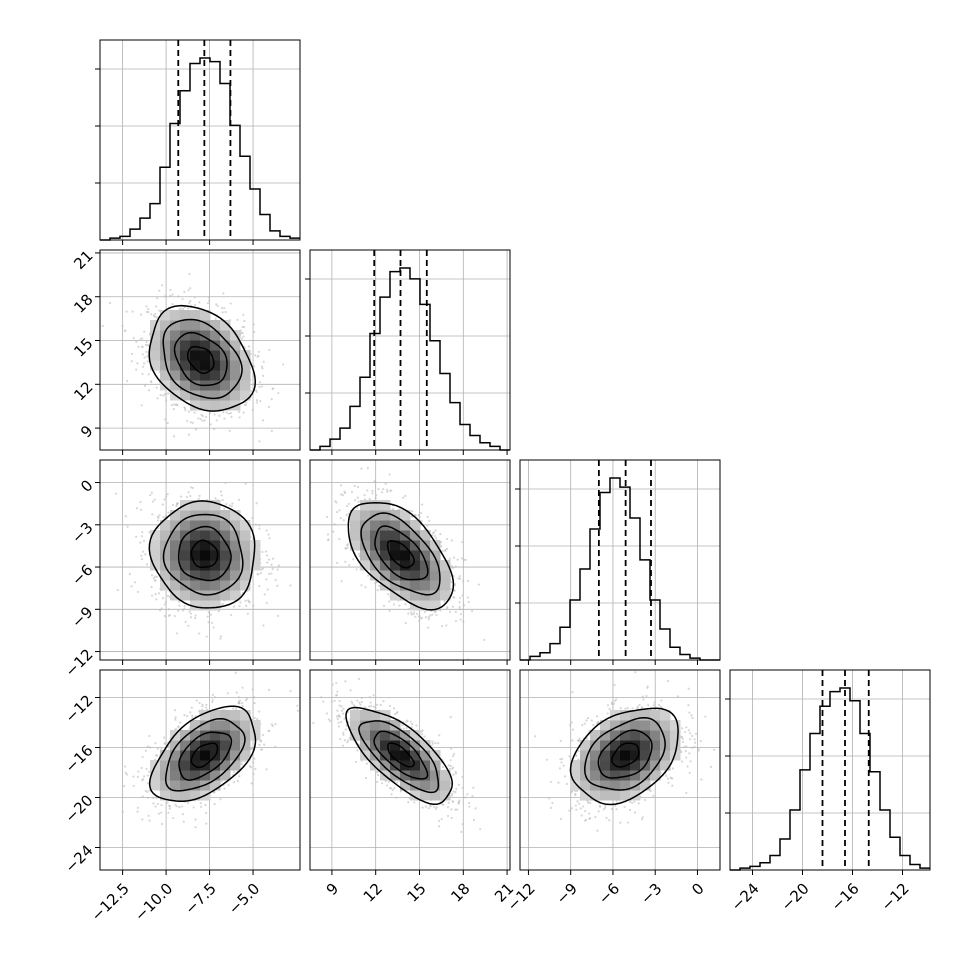  I want to click on y-tick-label: −6, so click(82, 575).